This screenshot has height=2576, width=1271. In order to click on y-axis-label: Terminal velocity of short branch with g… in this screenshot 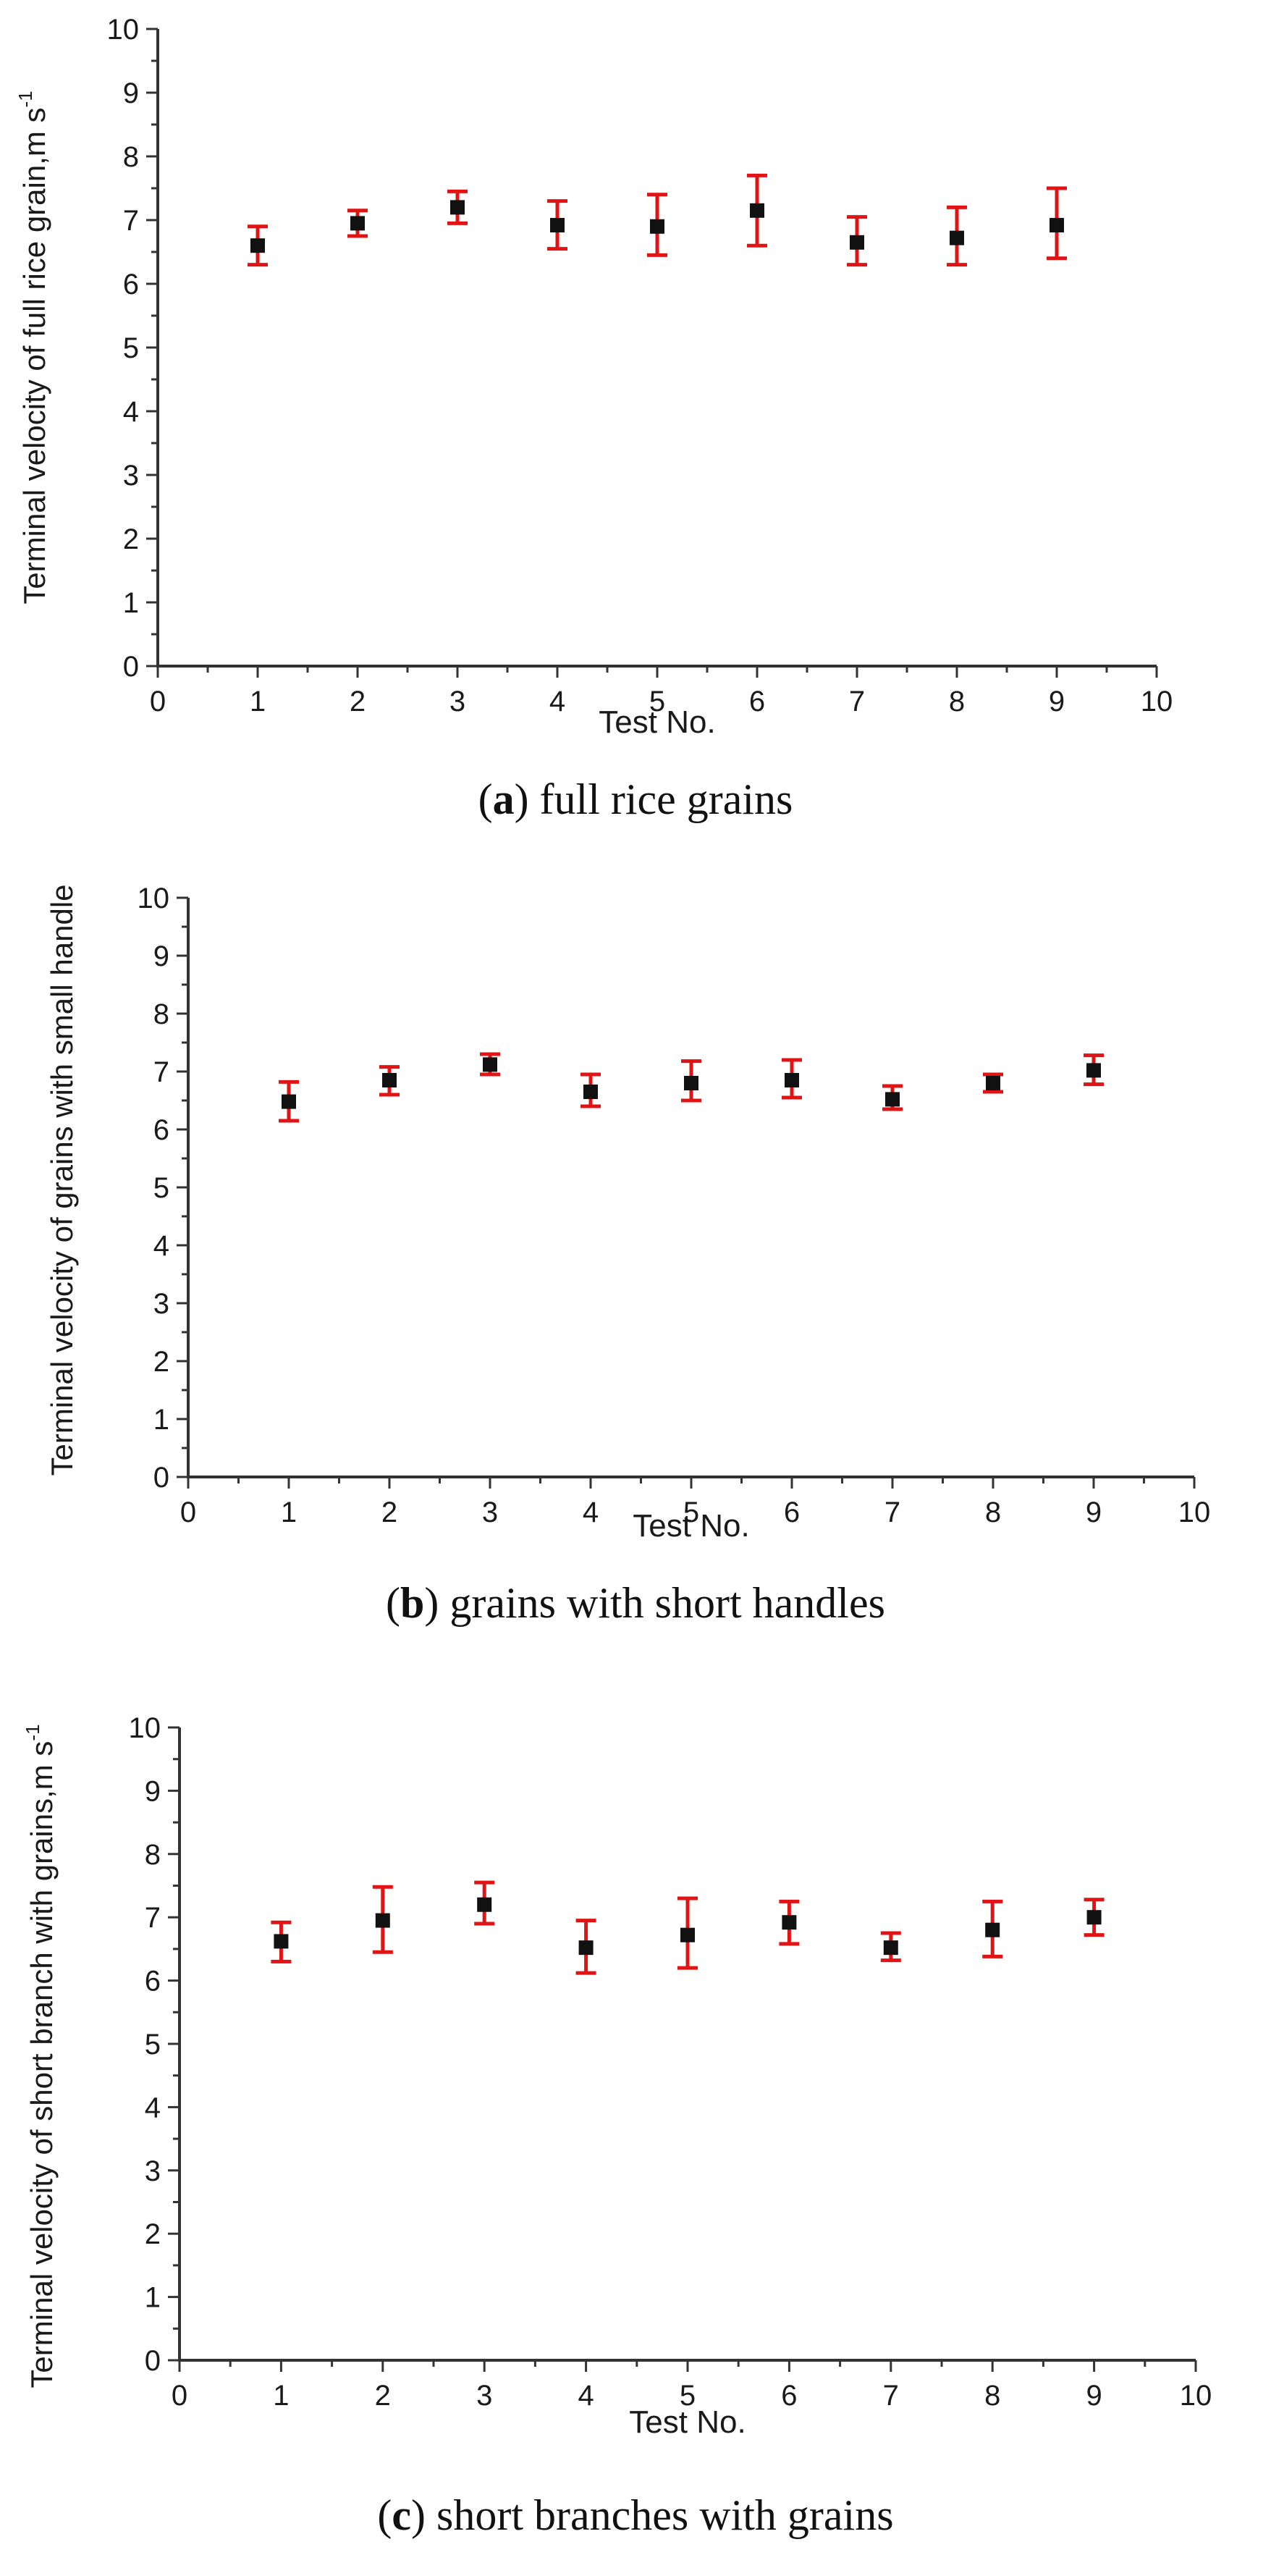, I will do `click(40, 2056)`.